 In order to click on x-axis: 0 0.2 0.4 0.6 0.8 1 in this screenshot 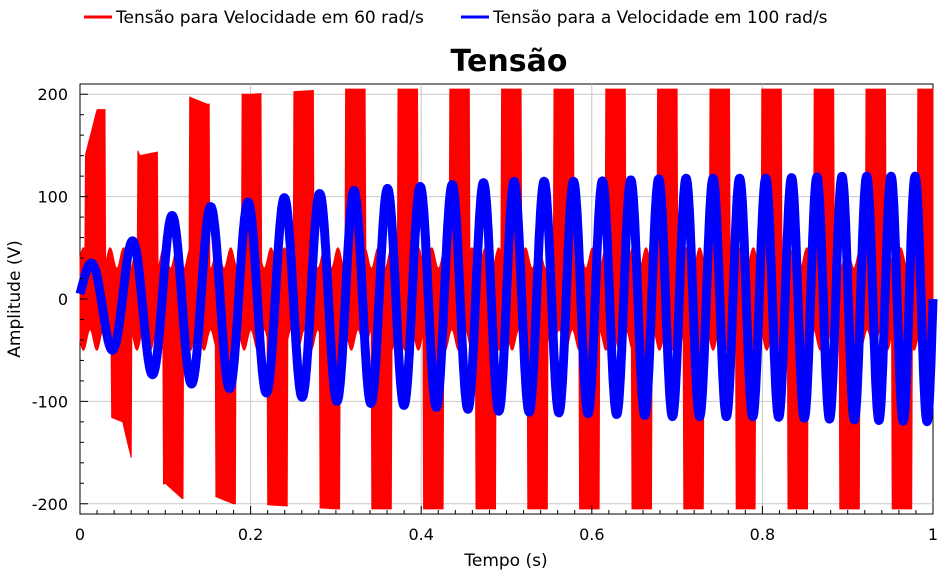, I will do `click(506, 525)`.